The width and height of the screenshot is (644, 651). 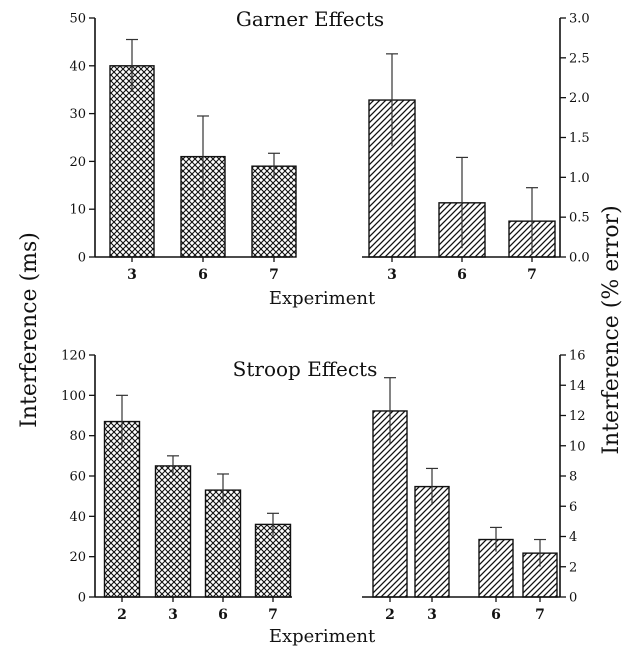 What do you see at coordinates (122, 615) in the screenshot?
I see `stroop-ms-x-tick-label: 2` at bounding box center [122, 615].